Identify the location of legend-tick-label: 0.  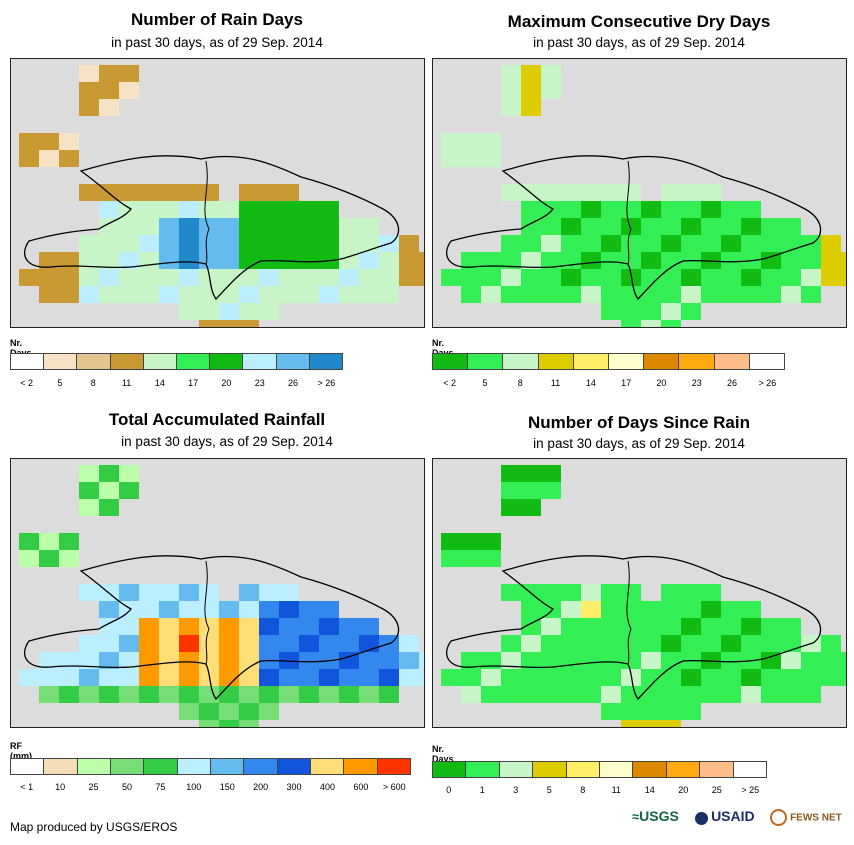
(449, 790).